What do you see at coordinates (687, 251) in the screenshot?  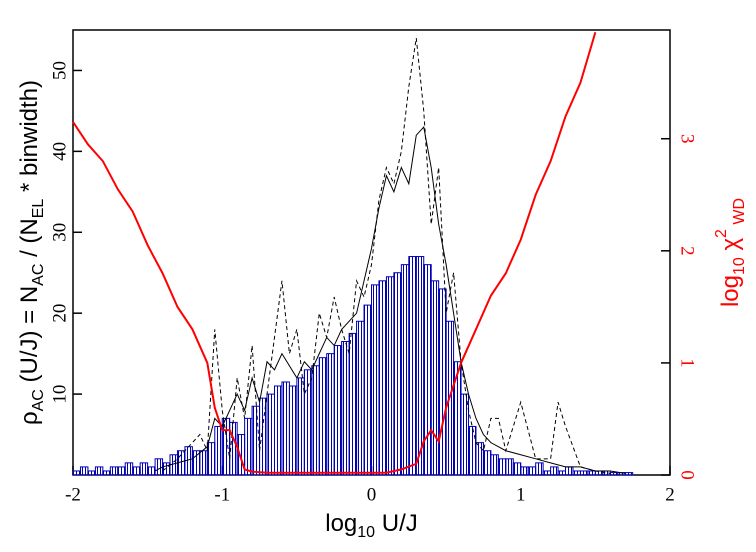 I see `y2-tick-label: 2` at bounding box center [687, 251].